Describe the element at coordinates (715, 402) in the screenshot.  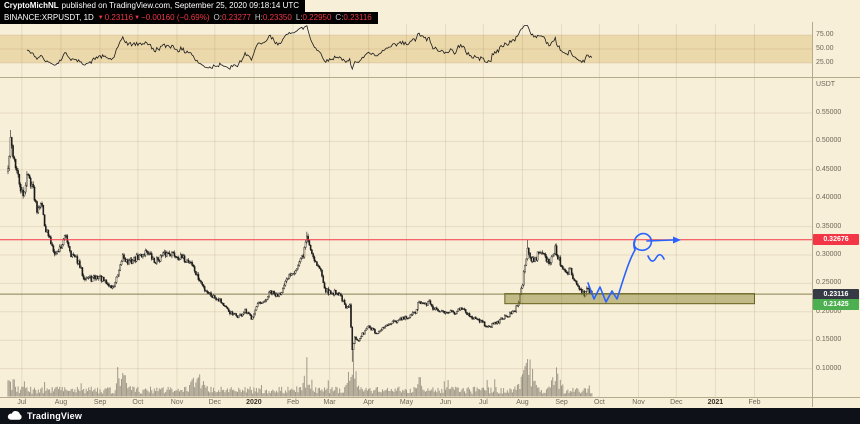
I see `time-tick-label: 2021` at that location.